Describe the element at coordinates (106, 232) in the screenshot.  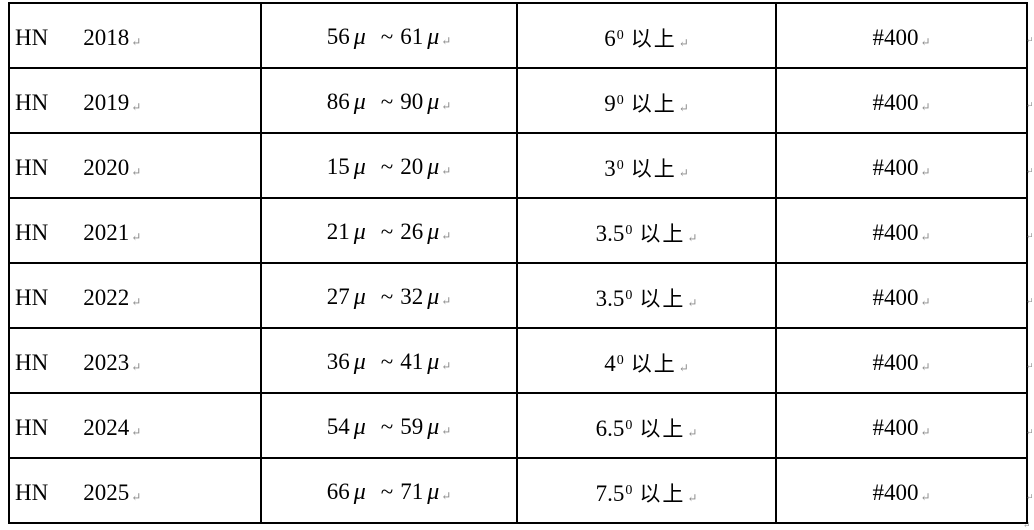
I see `model-year: 2021` at that location.